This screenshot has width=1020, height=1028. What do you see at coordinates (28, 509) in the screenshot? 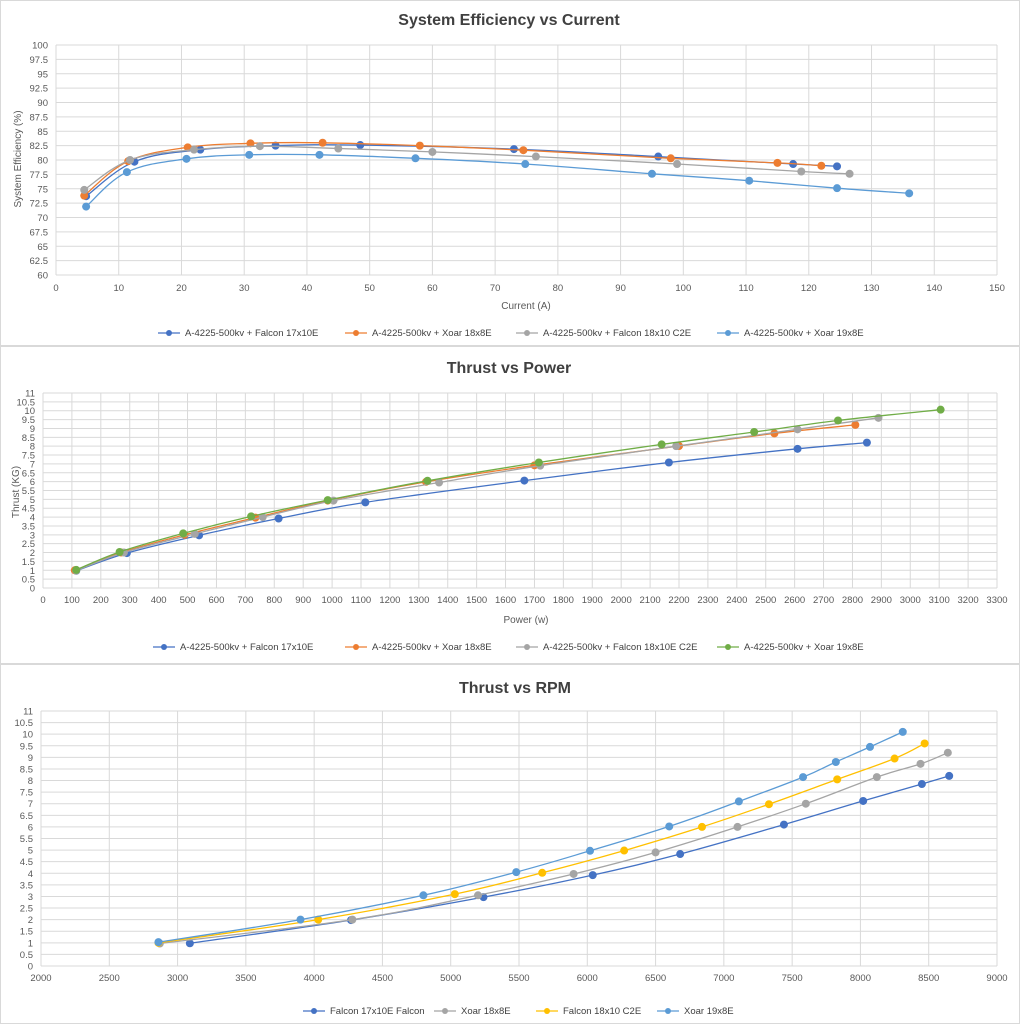
I see `y-tick-label: 4.5` at bounding box center [28, 509].